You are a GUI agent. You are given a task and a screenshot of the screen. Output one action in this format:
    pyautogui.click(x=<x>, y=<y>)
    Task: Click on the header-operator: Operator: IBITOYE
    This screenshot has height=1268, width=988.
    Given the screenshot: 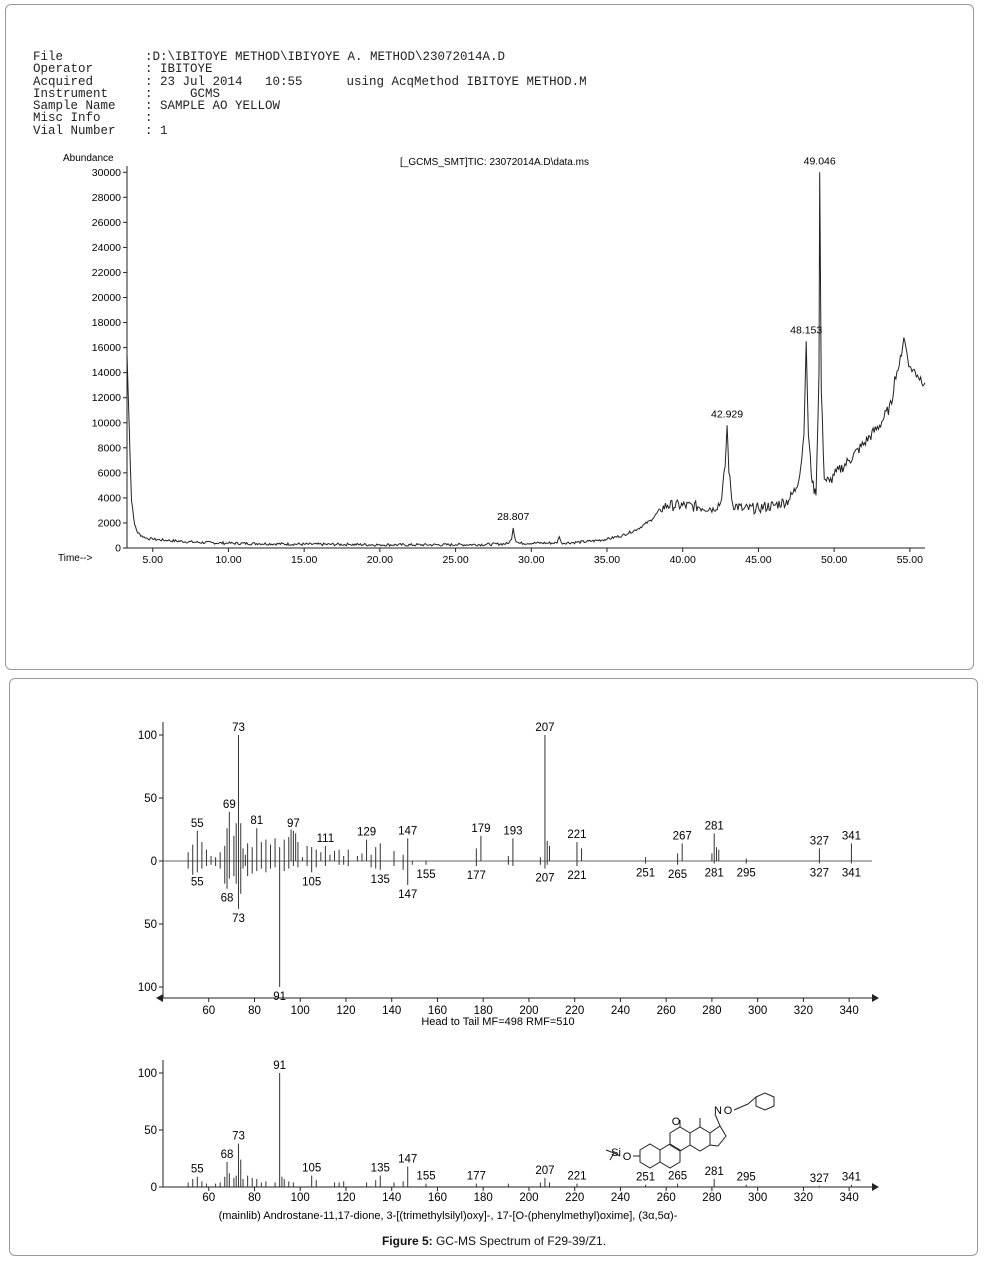 What is the action you would take?
    pyautogui.click(x=123, y=69)
    